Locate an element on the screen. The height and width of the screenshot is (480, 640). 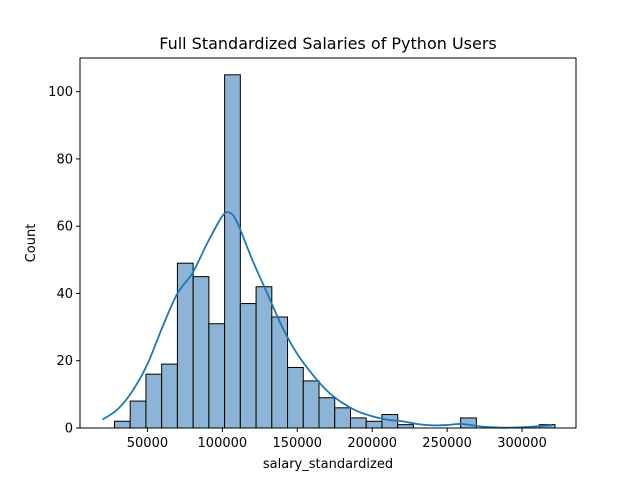
x-tick-label: 150000 is located at coordinates (297, 443).